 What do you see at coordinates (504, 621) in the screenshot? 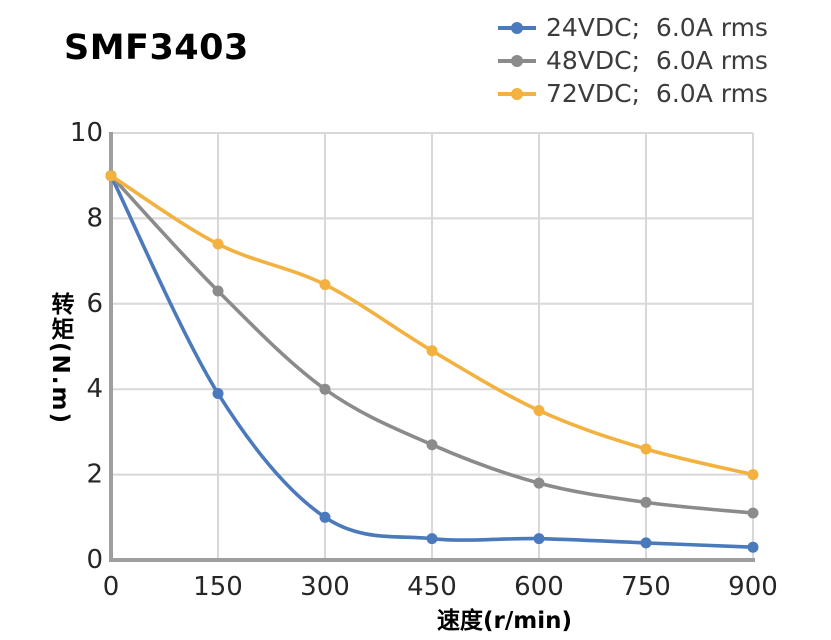
I see `x-axis-label: 速度(r/min)` at bounding box center [504, 621].